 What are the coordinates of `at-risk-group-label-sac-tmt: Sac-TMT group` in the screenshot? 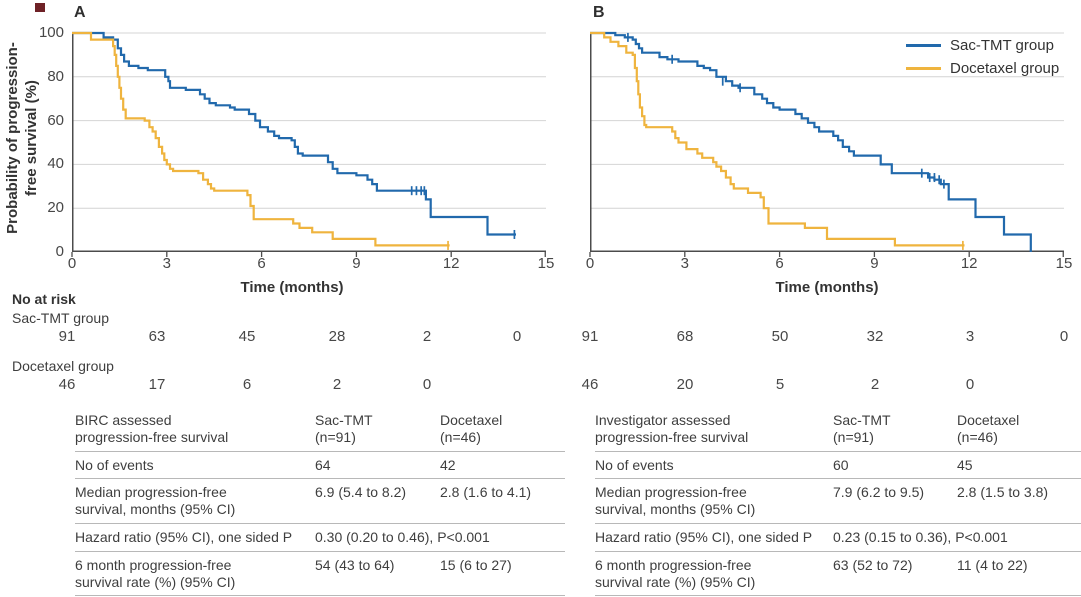 It's located at (60, 318).